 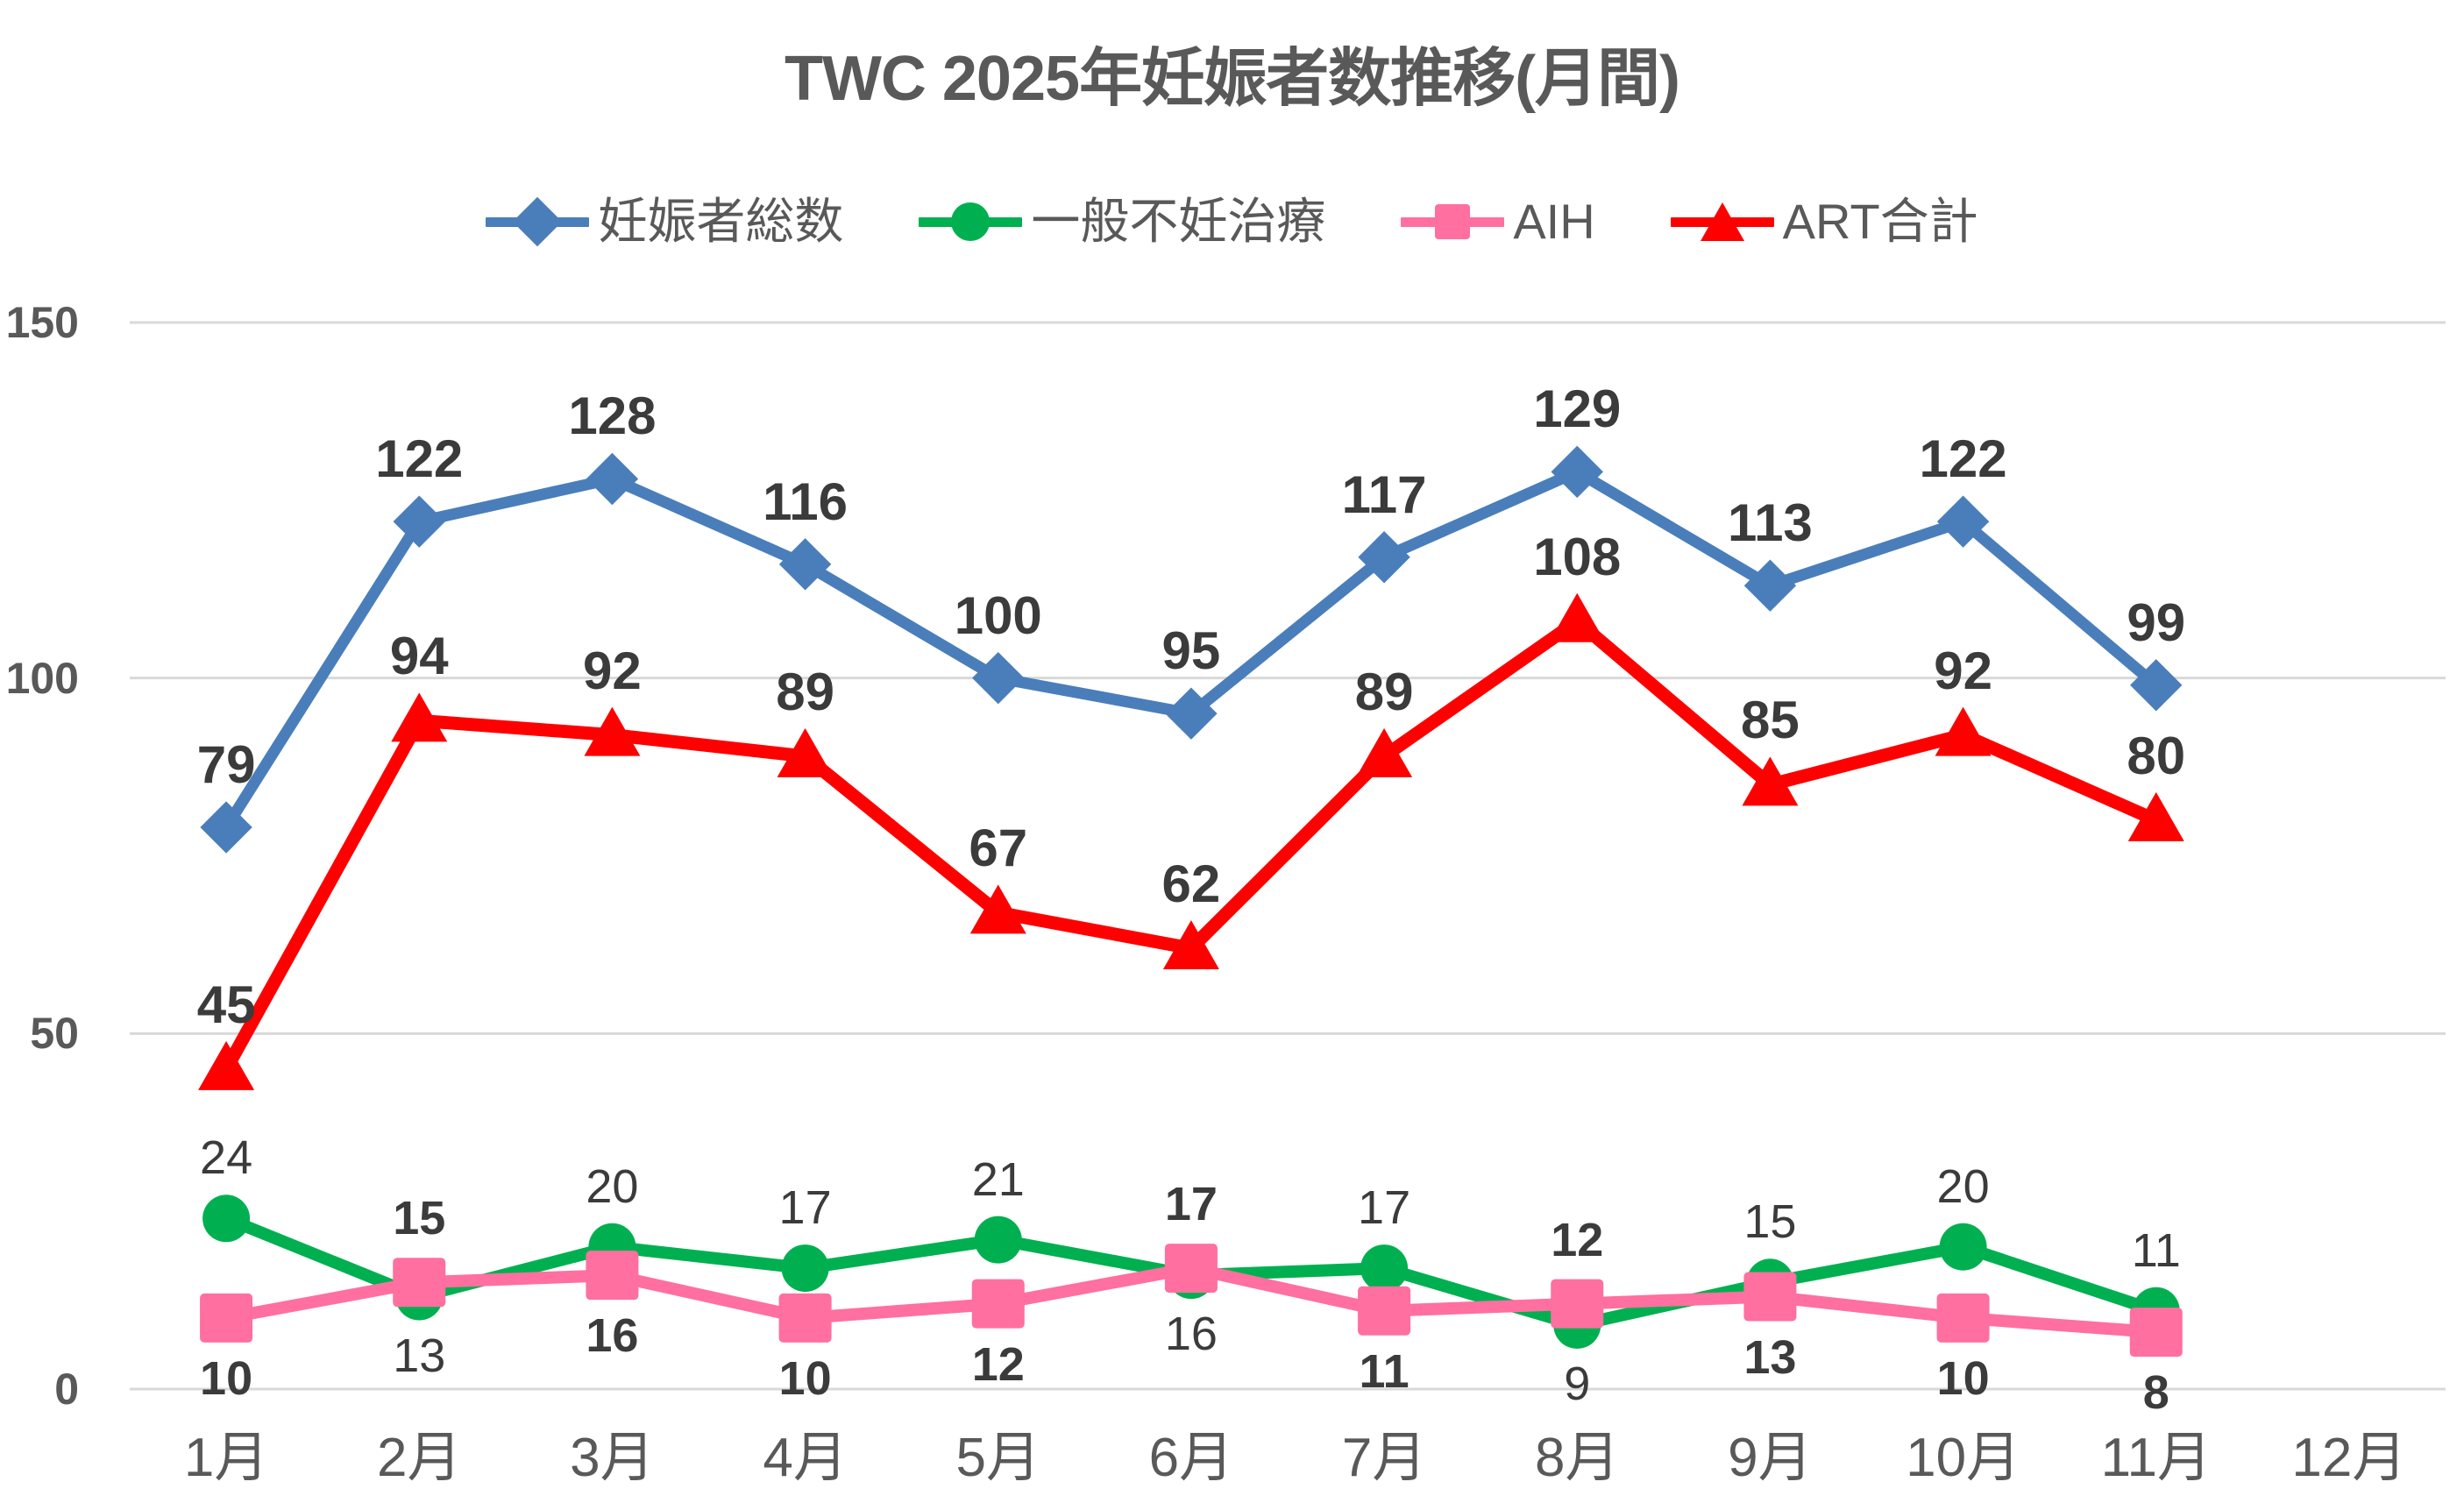 I want to click on data-label-general: 11, so click(x=2156, y=1250).